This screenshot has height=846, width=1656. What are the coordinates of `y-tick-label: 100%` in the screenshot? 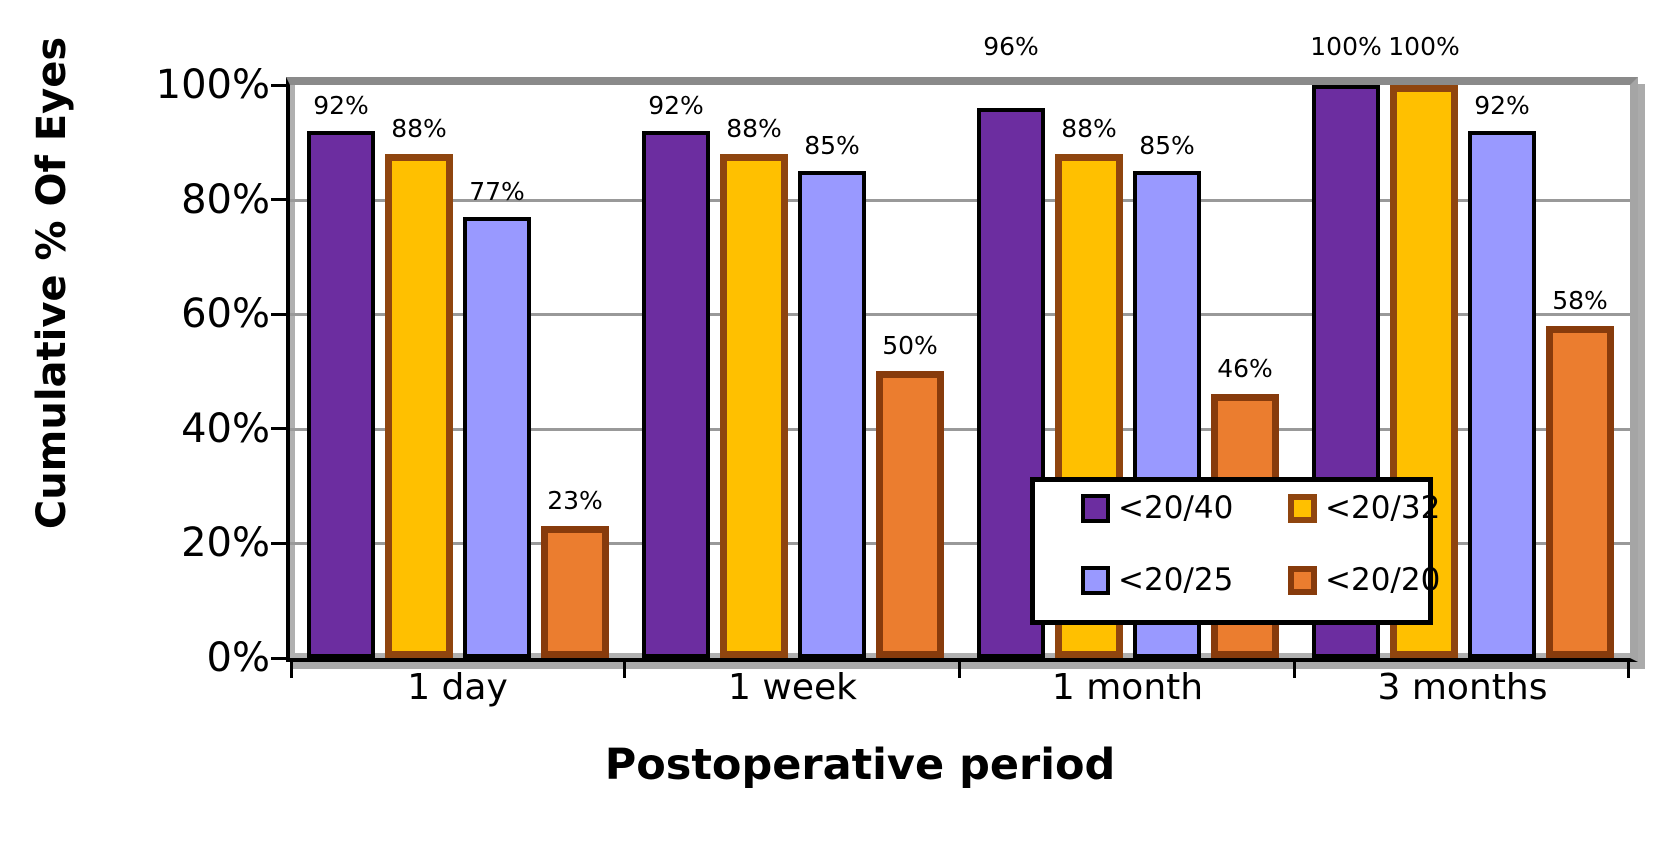 It's located at (212, 85).